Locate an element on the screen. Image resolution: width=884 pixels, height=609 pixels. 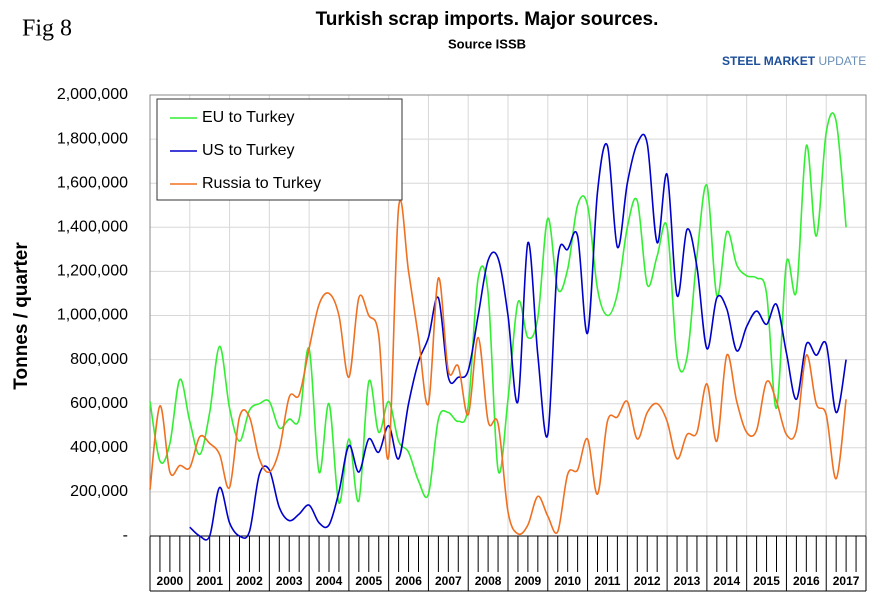
x-tick-label: 2015 is located at coordinates (766, 581).